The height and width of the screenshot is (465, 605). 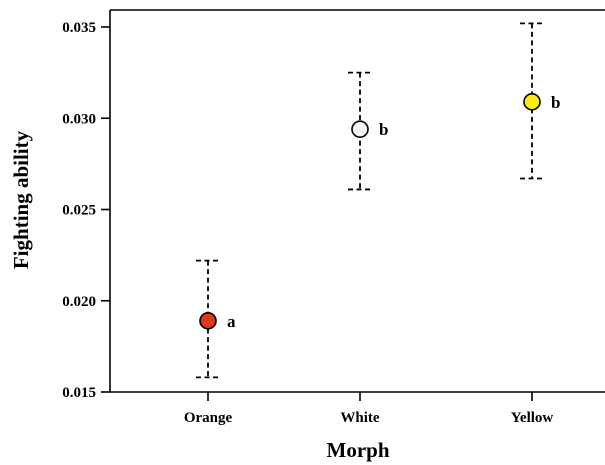 I want to click on y-tick-label: 0.015, so click(x=79, y=393).